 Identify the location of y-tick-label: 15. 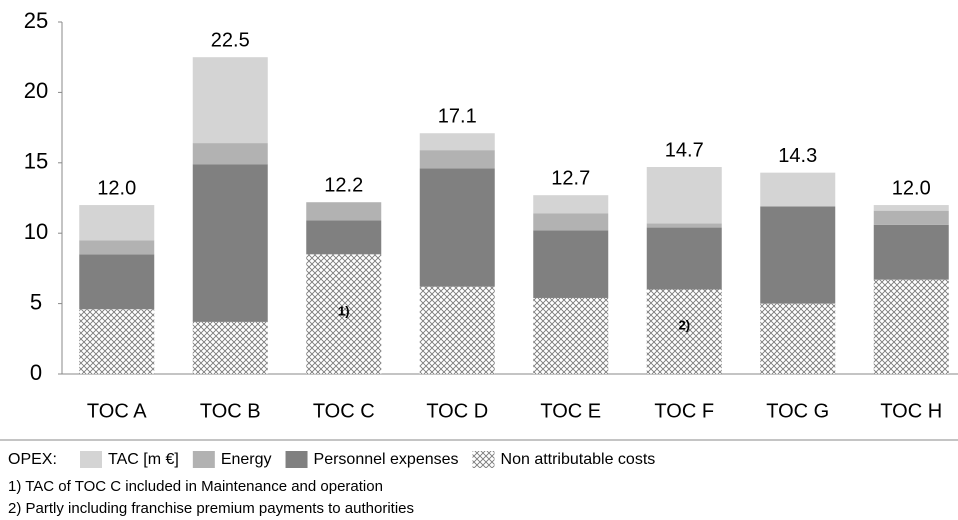
(36, 161).